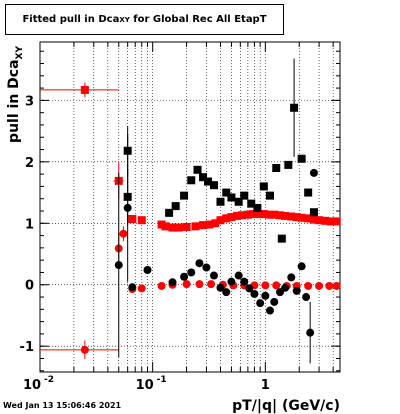 This screenshot has height=414, width=400. Describe the element at coordinates (32, 385) in the screenshot. I see `x-tick-label: 10` at that location.